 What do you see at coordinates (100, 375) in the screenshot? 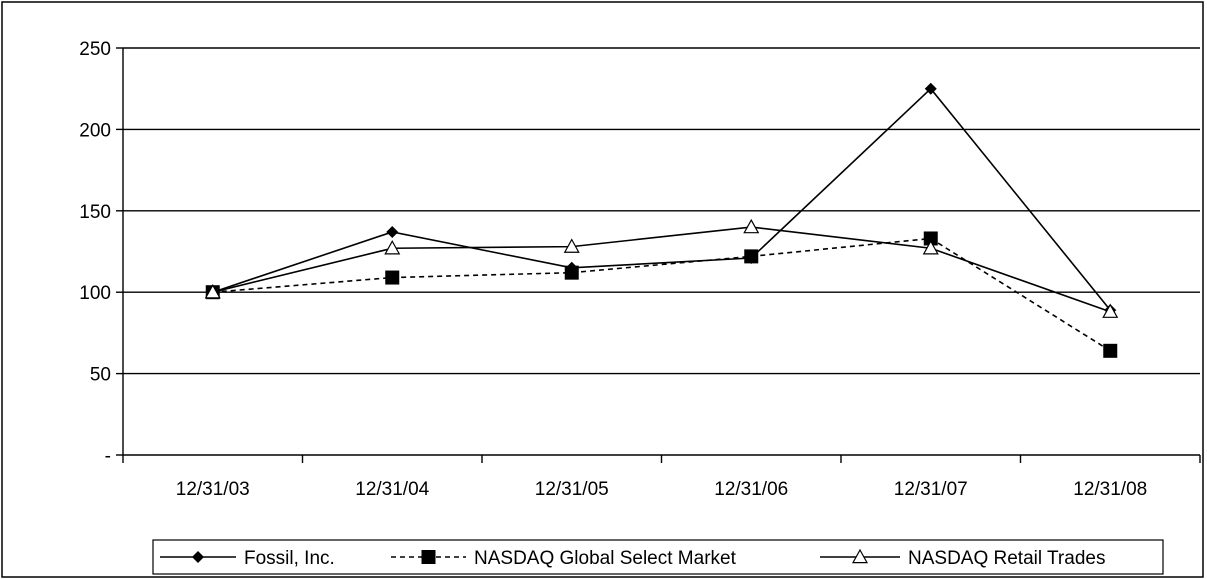
I see `y-tick-label: 50` at bounding box center [100, 375].